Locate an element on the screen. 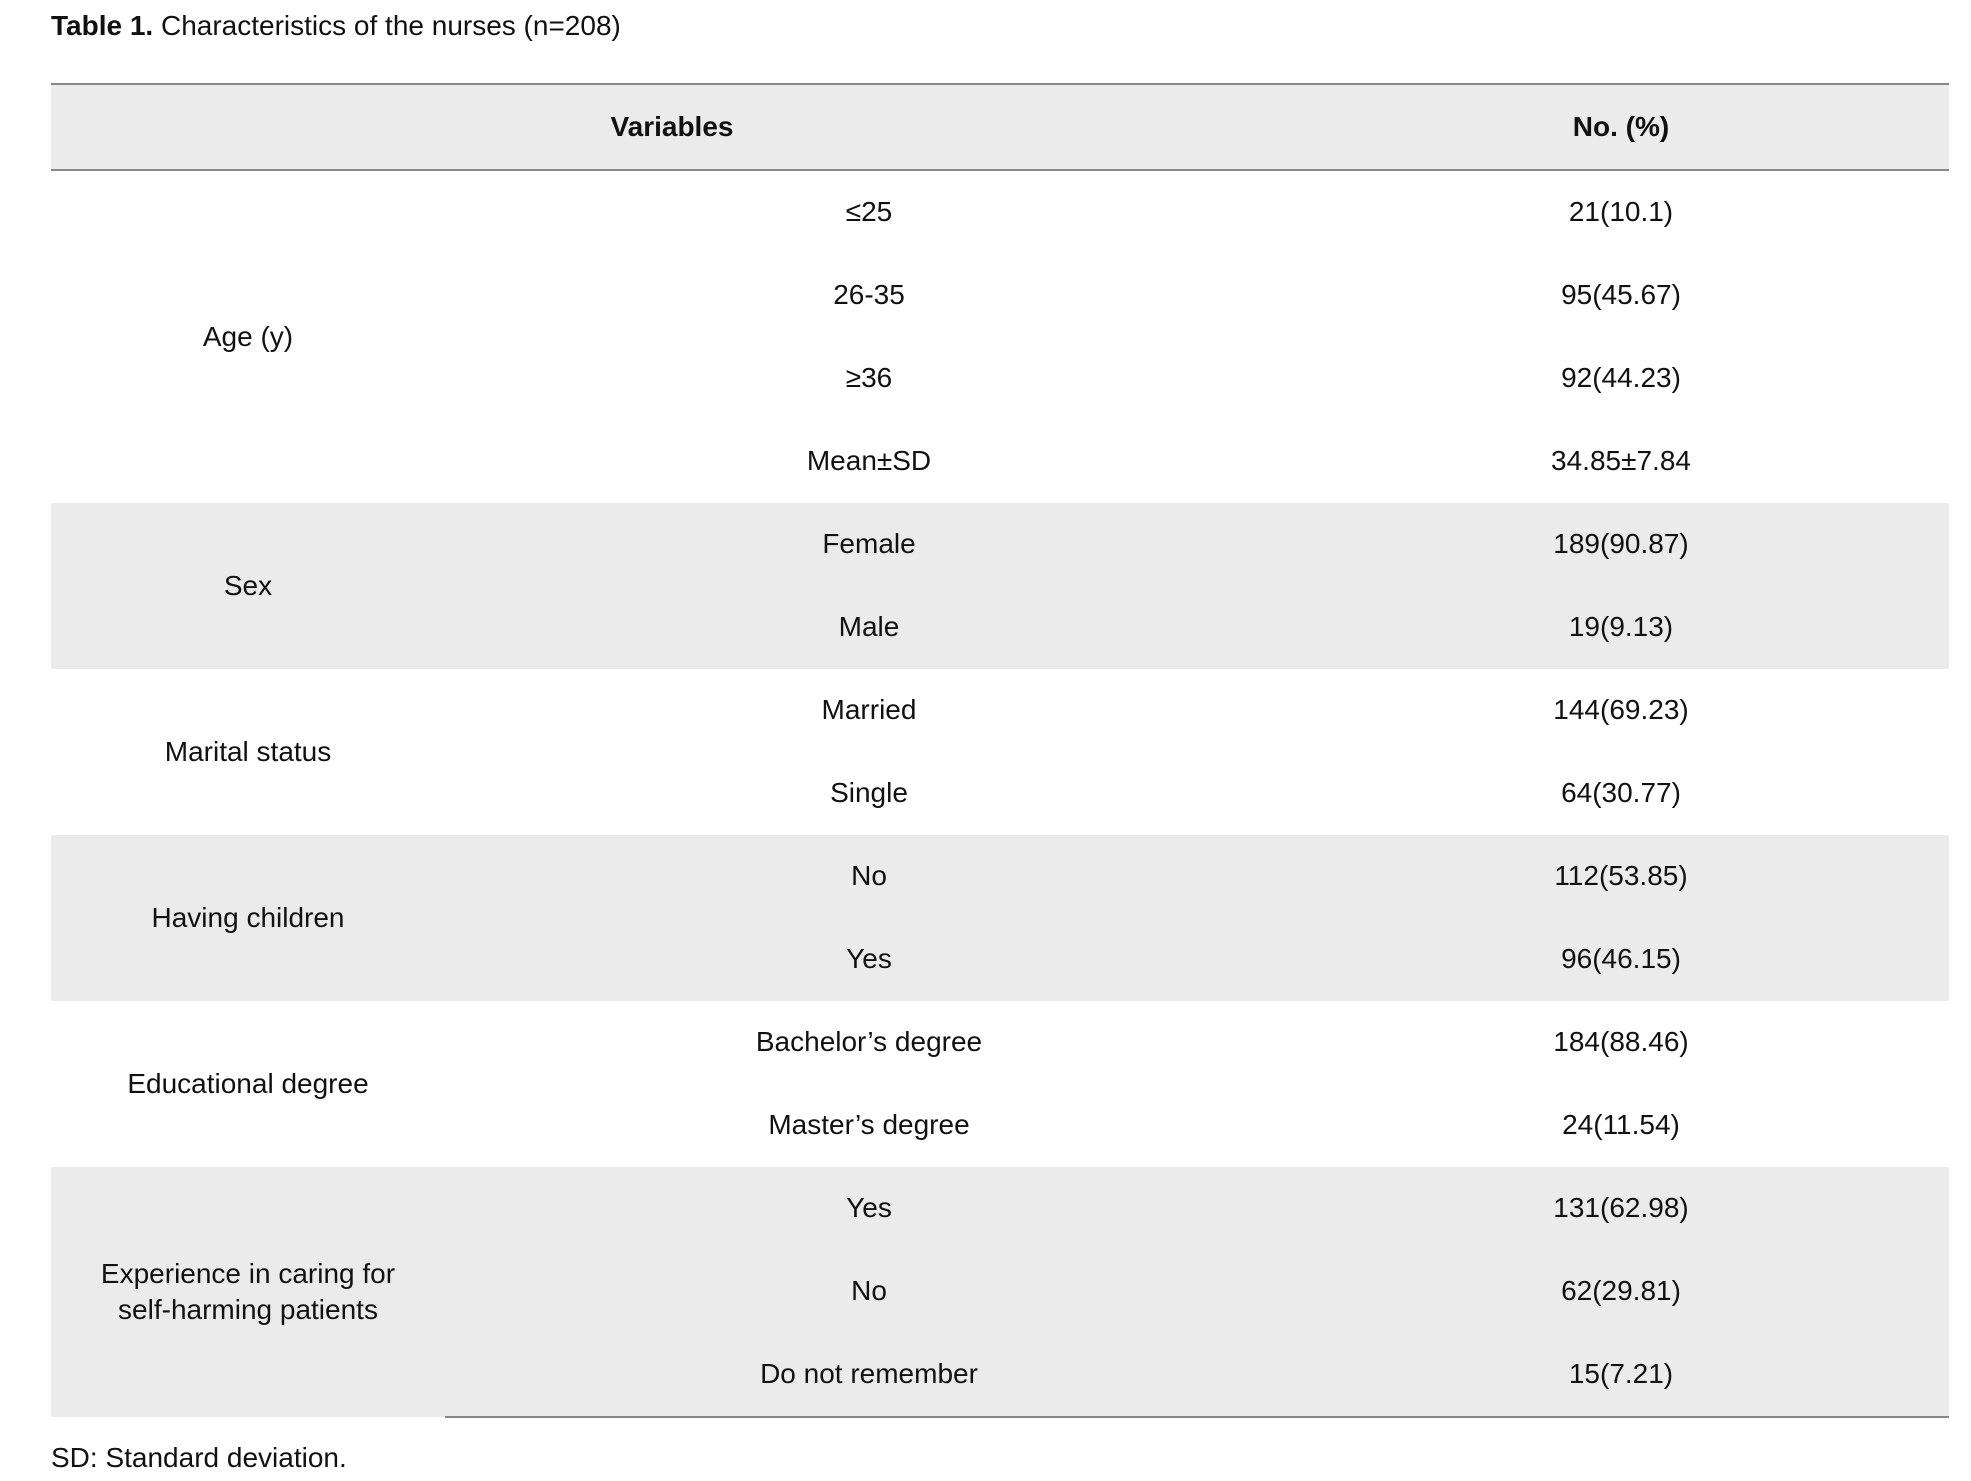 This screenshot has width=1971, height=1481. row-value: 15(7.21) is located at coordinates (1621, 1375).